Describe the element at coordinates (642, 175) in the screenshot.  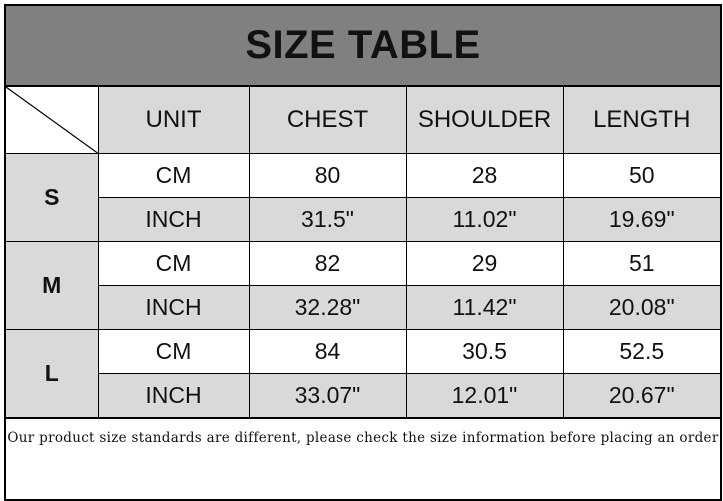
I see `length-cell: 50` at that location.